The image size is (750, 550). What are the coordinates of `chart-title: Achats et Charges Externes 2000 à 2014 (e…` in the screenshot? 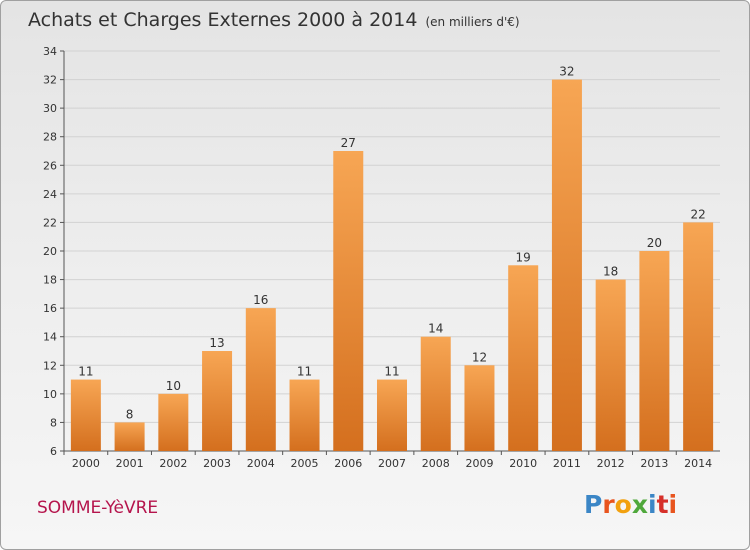 It's located at (274, 20).